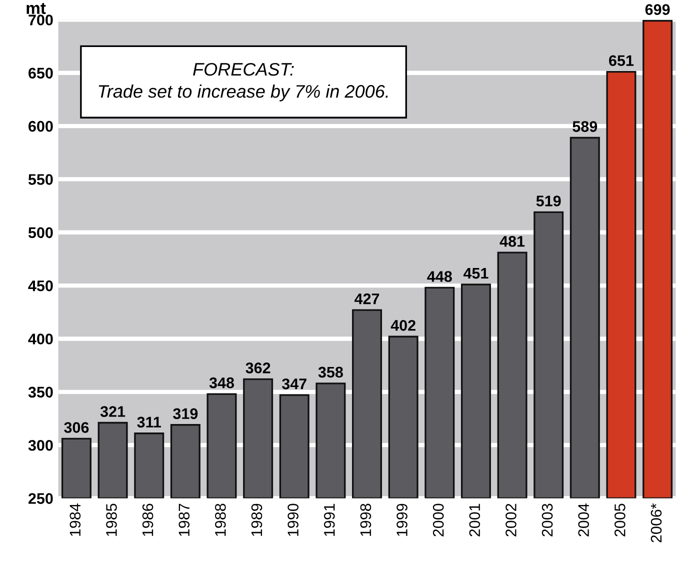  I want to click on y-tick-label: 550, so click(40, 179).